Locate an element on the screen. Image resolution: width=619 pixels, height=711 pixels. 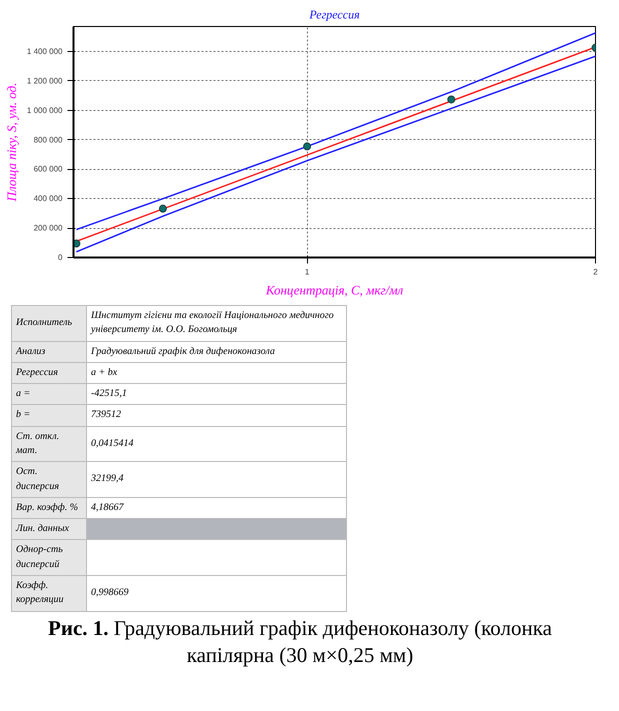
text: Ост. дисперсия is located at coordinates (49, 480).